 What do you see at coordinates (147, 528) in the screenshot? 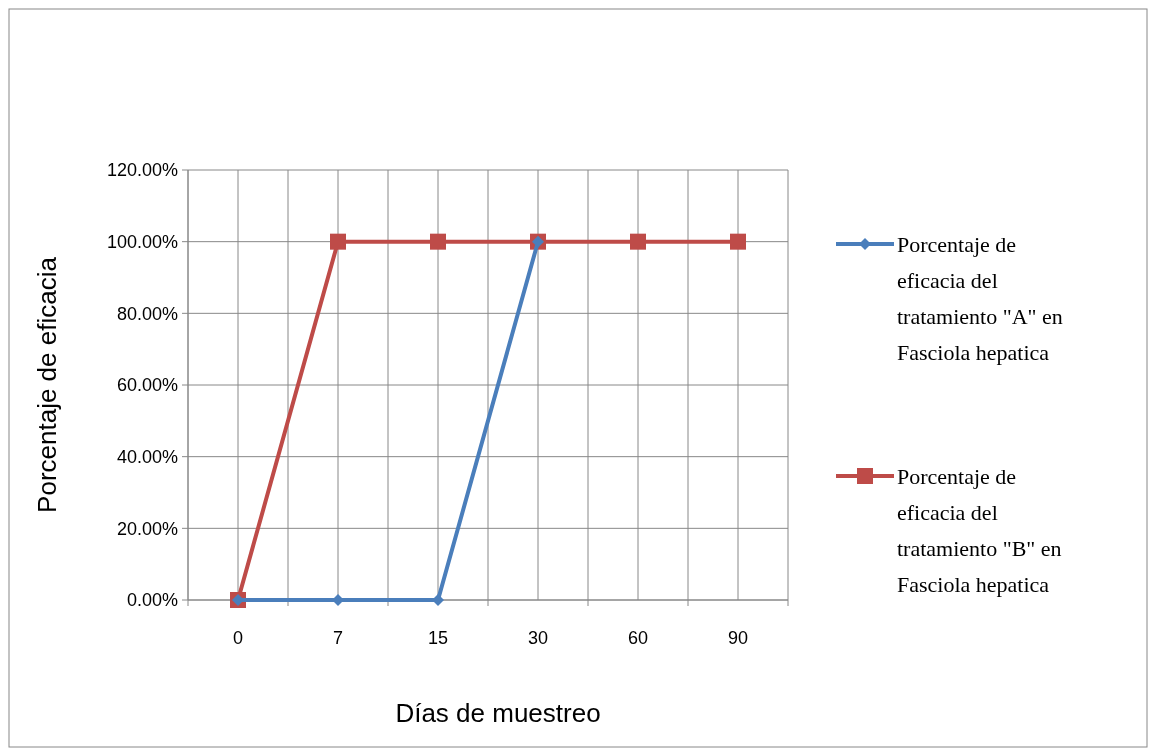
I see `y-tick-label: 20.00%` at bounding box center [147, 528].